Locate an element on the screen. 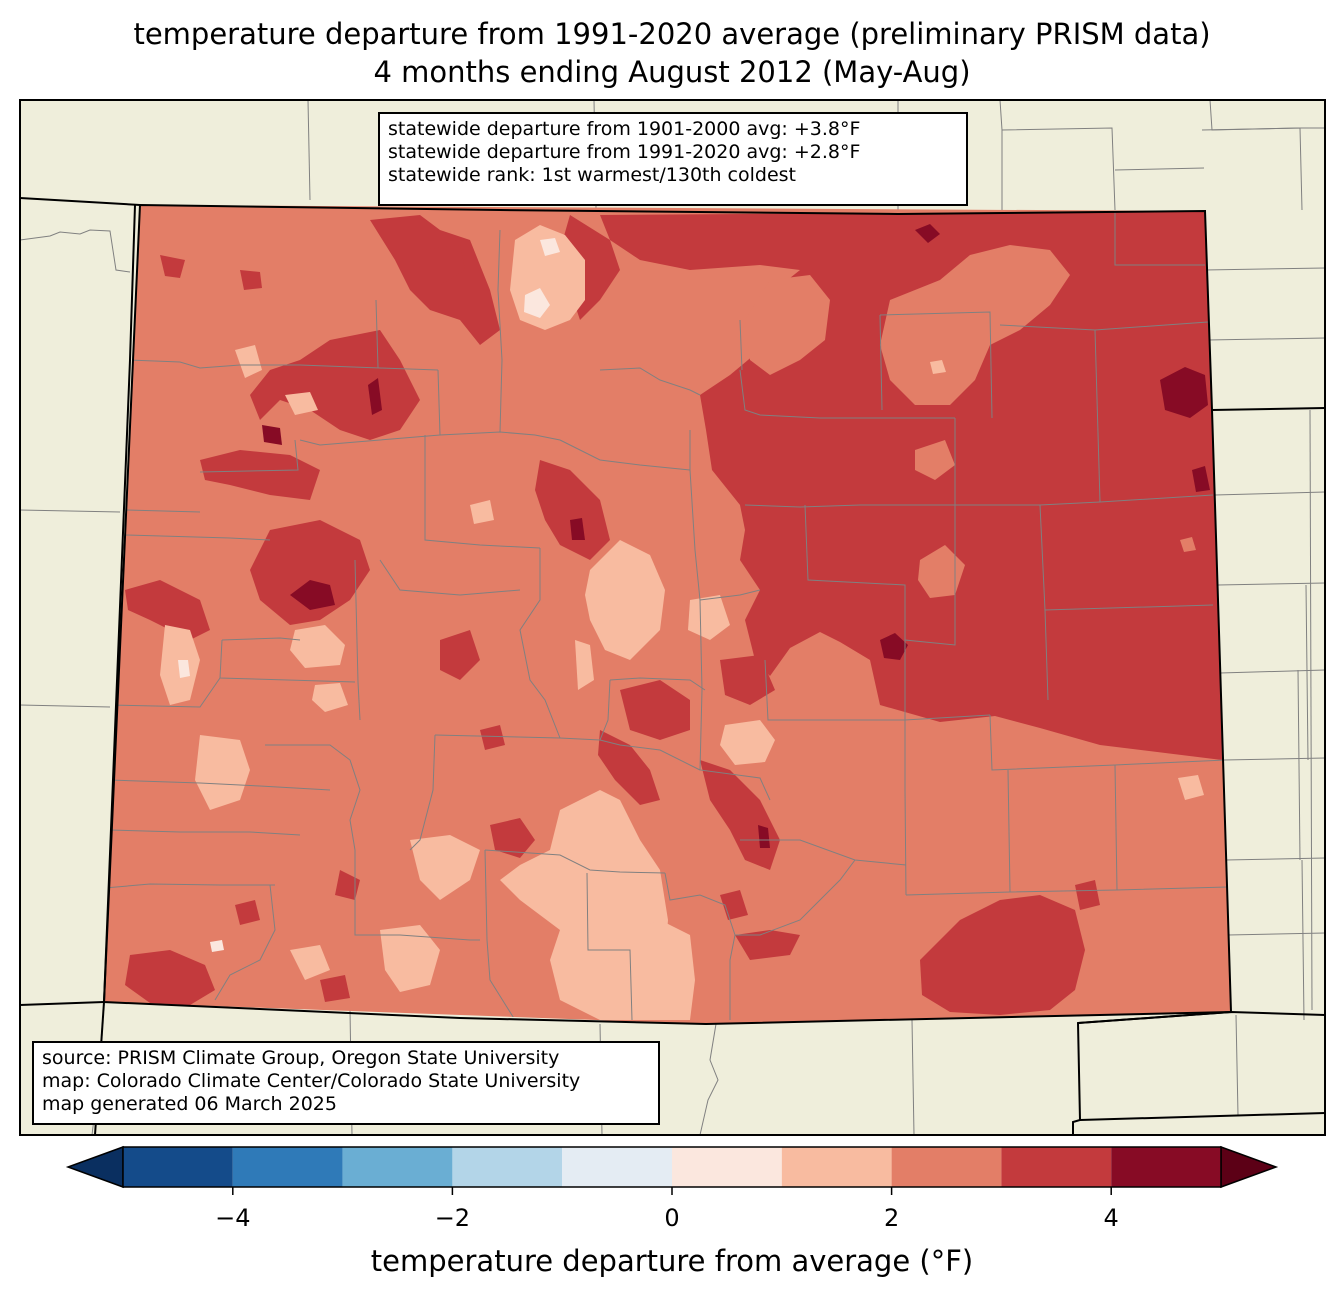 The width and height of the screenshot is (1344, 1299). colorbar-tick-label: −4 is located at coordinates (233, 1218).